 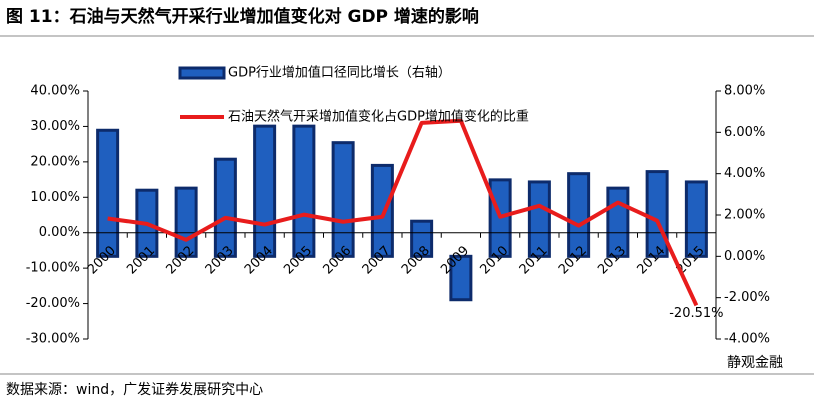 What do you see at coordinates (202, 73) in the screenshot?
I see `legend-swatch` at bounding box center [202, 73].